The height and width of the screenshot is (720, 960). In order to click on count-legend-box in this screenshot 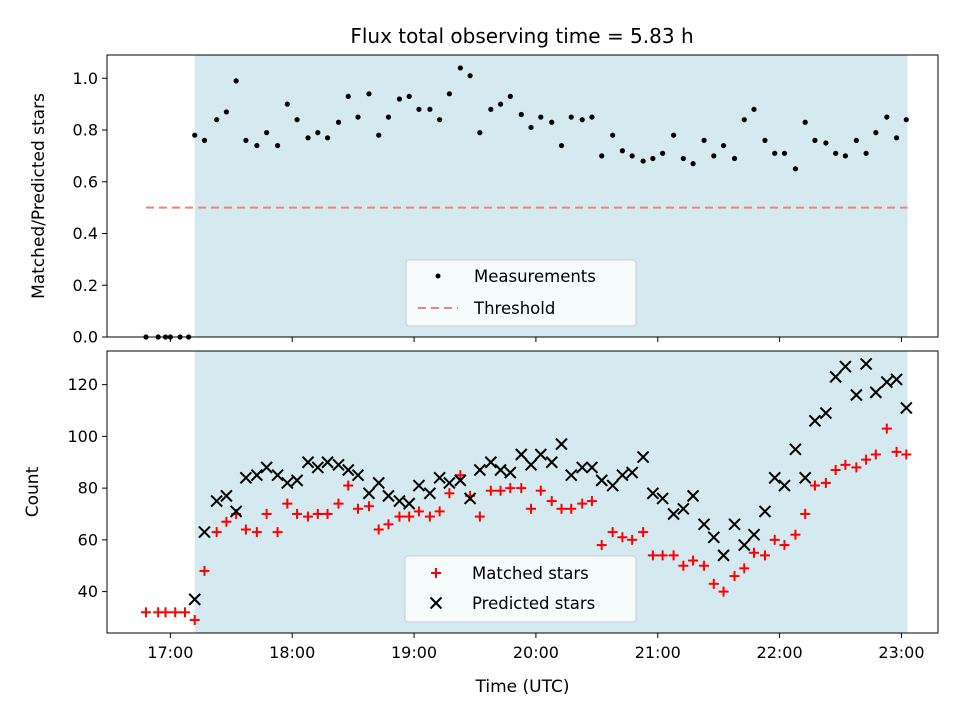, I will do `click(520, 589)`.